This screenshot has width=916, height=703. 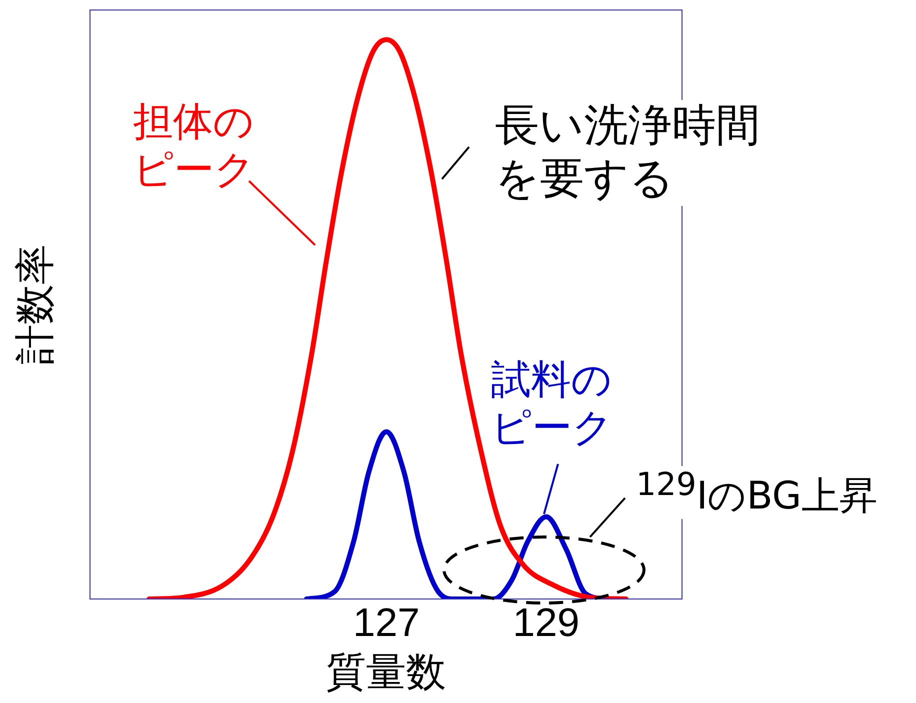 I want to click on annotation: 長い洗浄時間を要する, so click(x=645, y=153).